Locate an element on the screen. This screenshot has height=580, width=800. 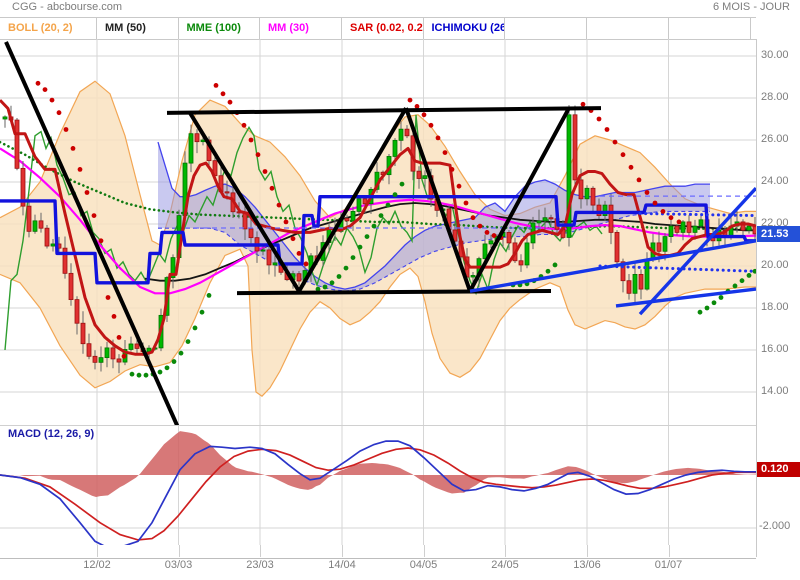
macd-value: 0.120 is located at coordinates (775, 469).